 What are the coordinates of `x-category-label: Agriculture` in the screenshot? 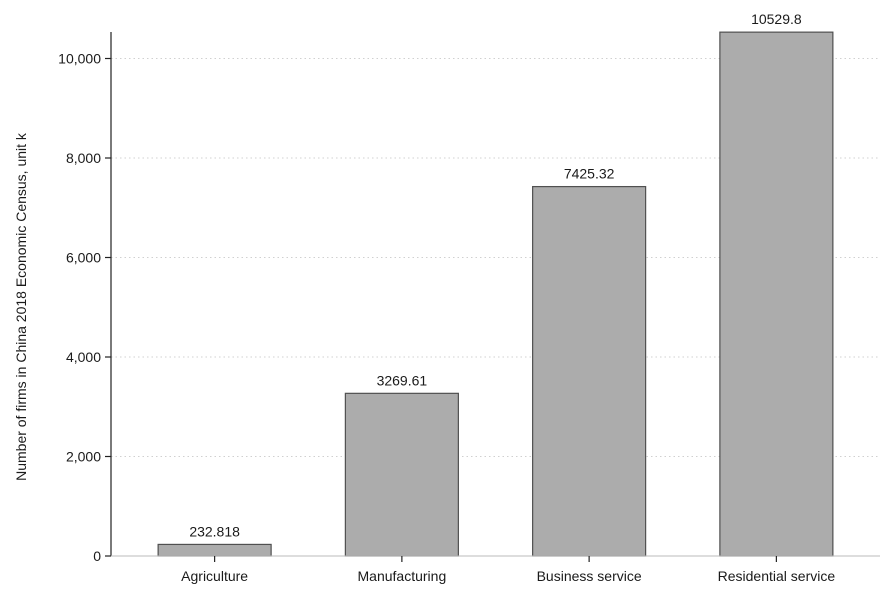 It's located at (214, 576).